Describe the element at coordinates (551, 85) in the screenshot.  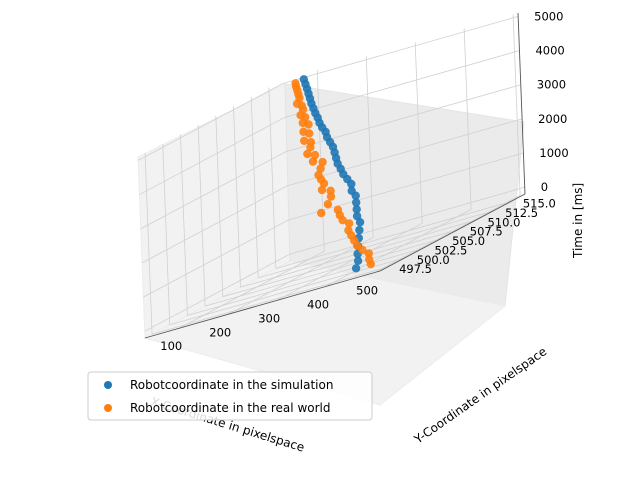
I see `z-tick-label: 3000` at that location.